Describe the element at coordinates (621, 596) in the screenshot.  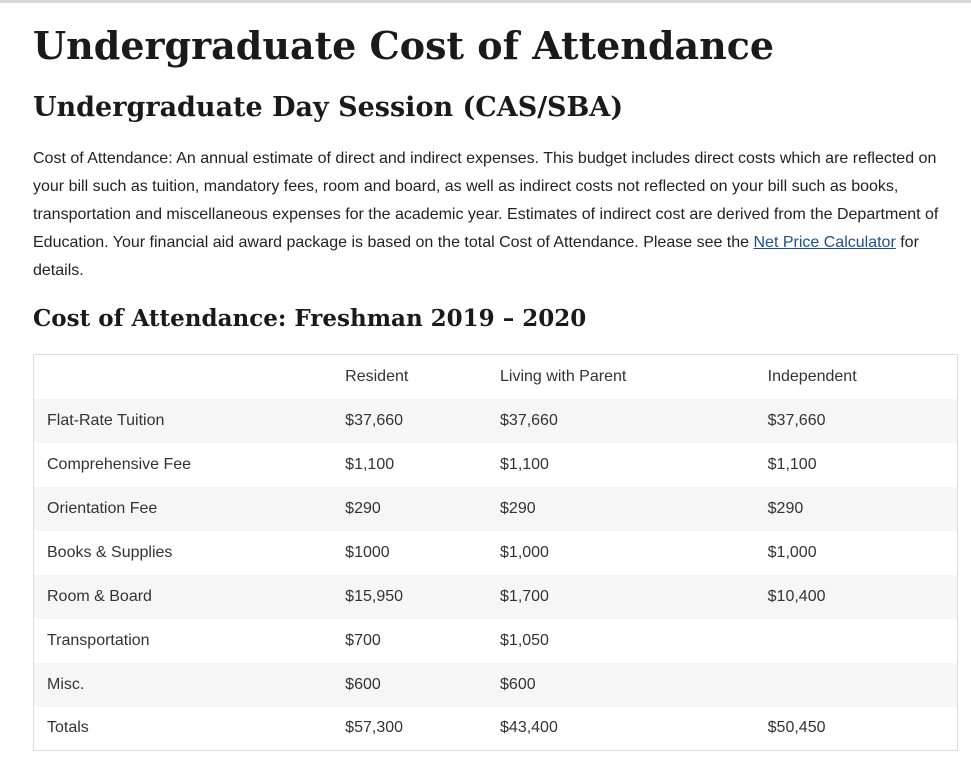
I see `table-cell: $1,700` at that location.